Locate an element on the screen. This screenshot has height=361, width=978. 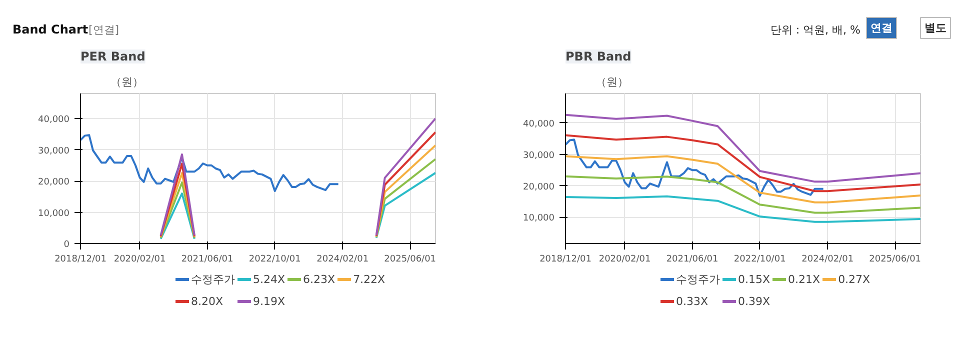
text: 단위 : 억원, 배, % is located at coordinates (815, 30).